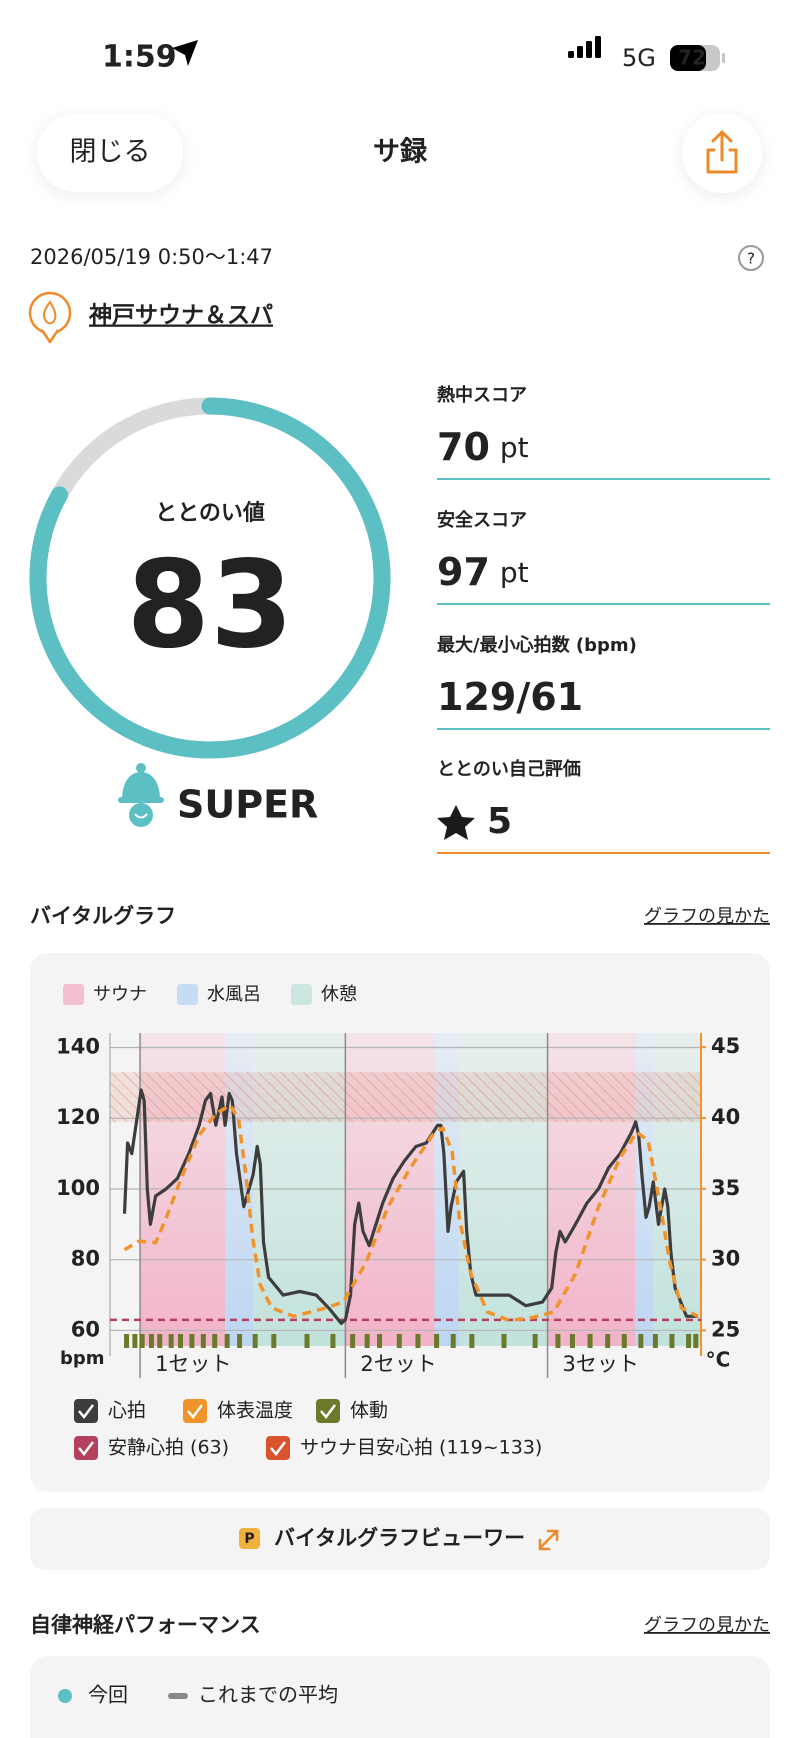 Image resolution: width=800 pixels, height=1738 pixels. What do you see at coordinates (85, 1329) in the screenshot?
I see `y-tick-label: 60` at bounding box center [85, 1329].